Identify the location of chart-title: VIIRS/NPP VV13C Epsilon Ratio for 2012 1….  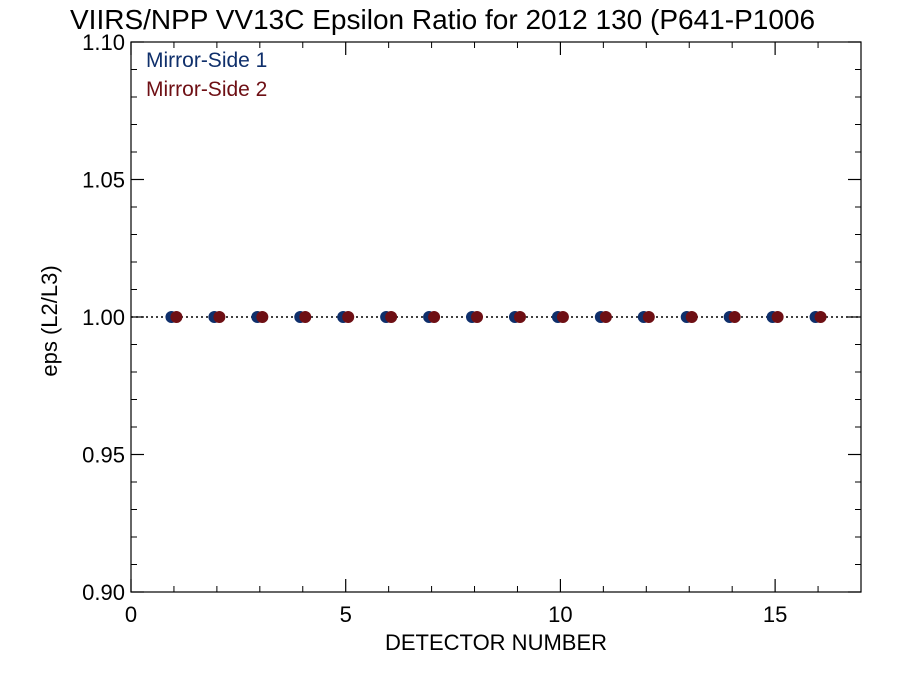
(442, 19).